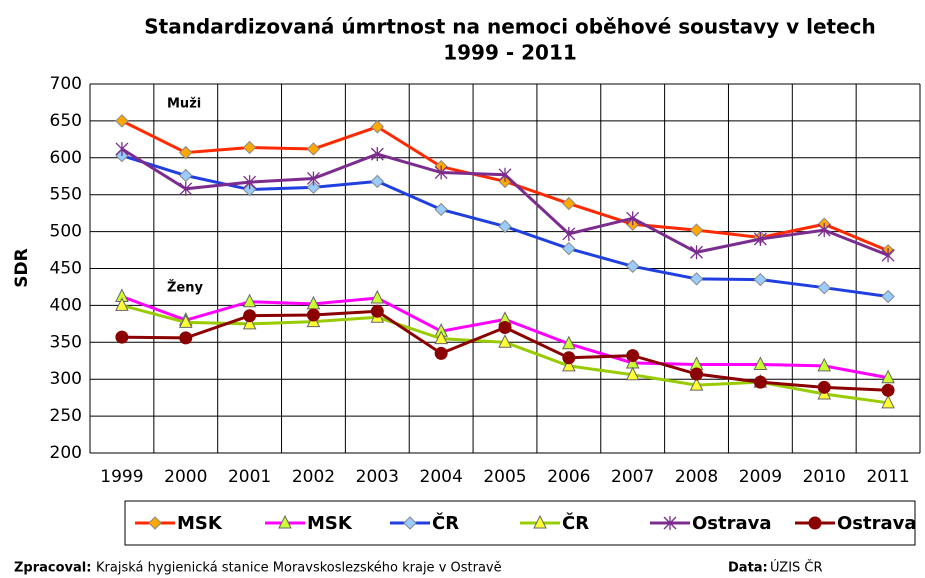 Image resolution: width=925 pixels, height=578 pixels. What do you see at coordinates (22, 267) in the screenshot?
I see `y-axis-label: SDR` at bounding box center [22, 267].